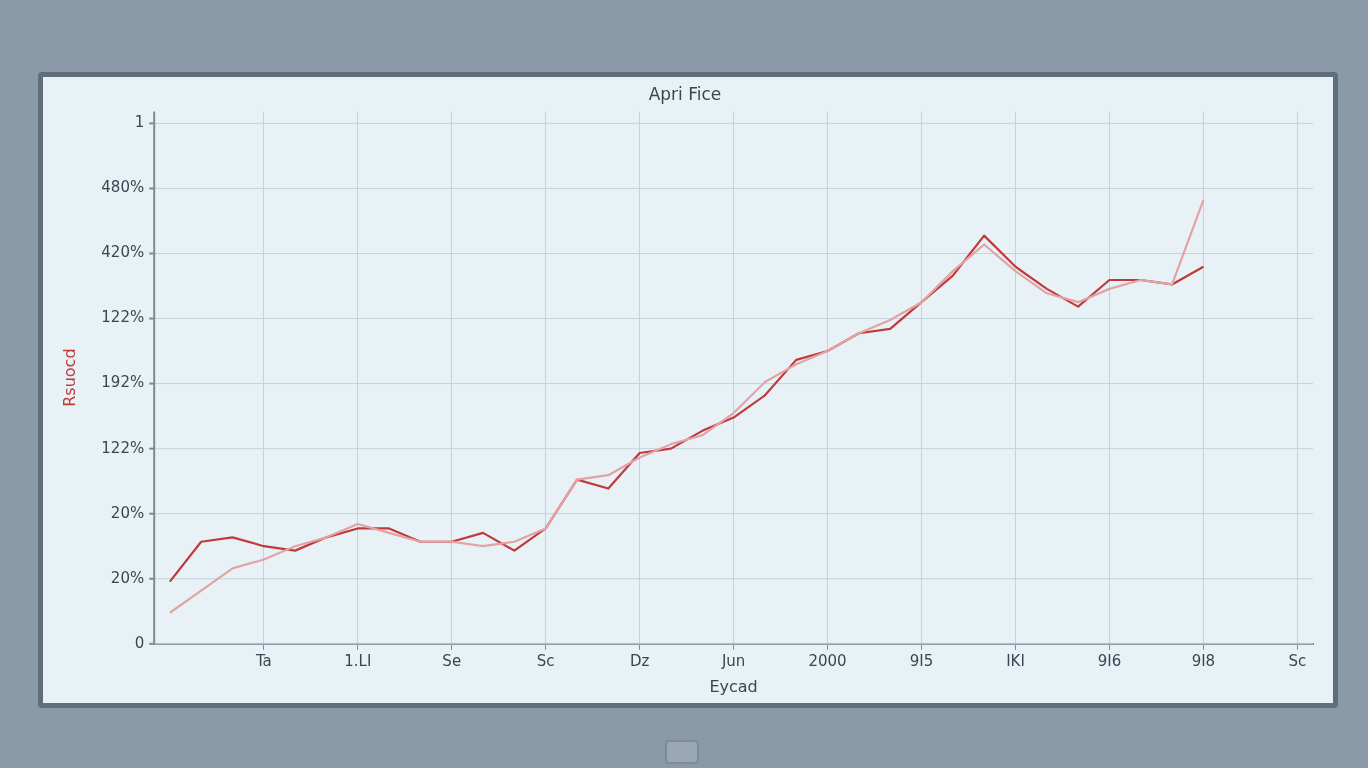 The height and width of the screenshot is (768, 1368). Describe the element at coordinates (1015, 660) in the screenshot. I see `x-tick-label: IKI` at that location.